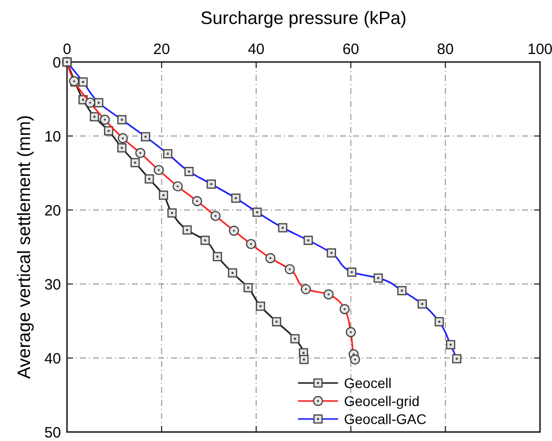 The width and height of the screenshot is (552, 441). Describe the element at coordinates (368, 382) in the screenshot. I see `legend-label: Geocell` at that location.